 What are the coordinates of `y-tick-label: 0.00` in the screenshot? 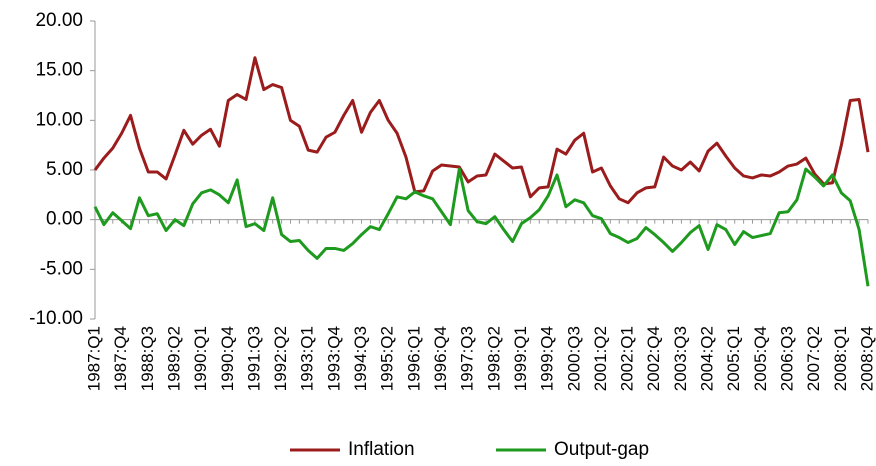 It's located at (64, 219).